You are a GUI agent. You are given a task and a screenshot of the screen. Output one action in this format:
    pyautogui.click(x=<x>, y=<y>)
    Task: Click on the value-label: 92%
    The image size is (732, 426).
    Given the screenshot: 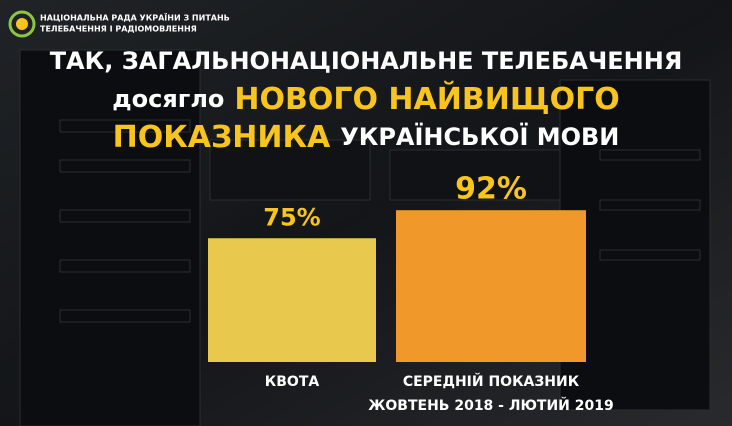 What is the action you would take?
    pyautogui.click(x=491, y=189)
    